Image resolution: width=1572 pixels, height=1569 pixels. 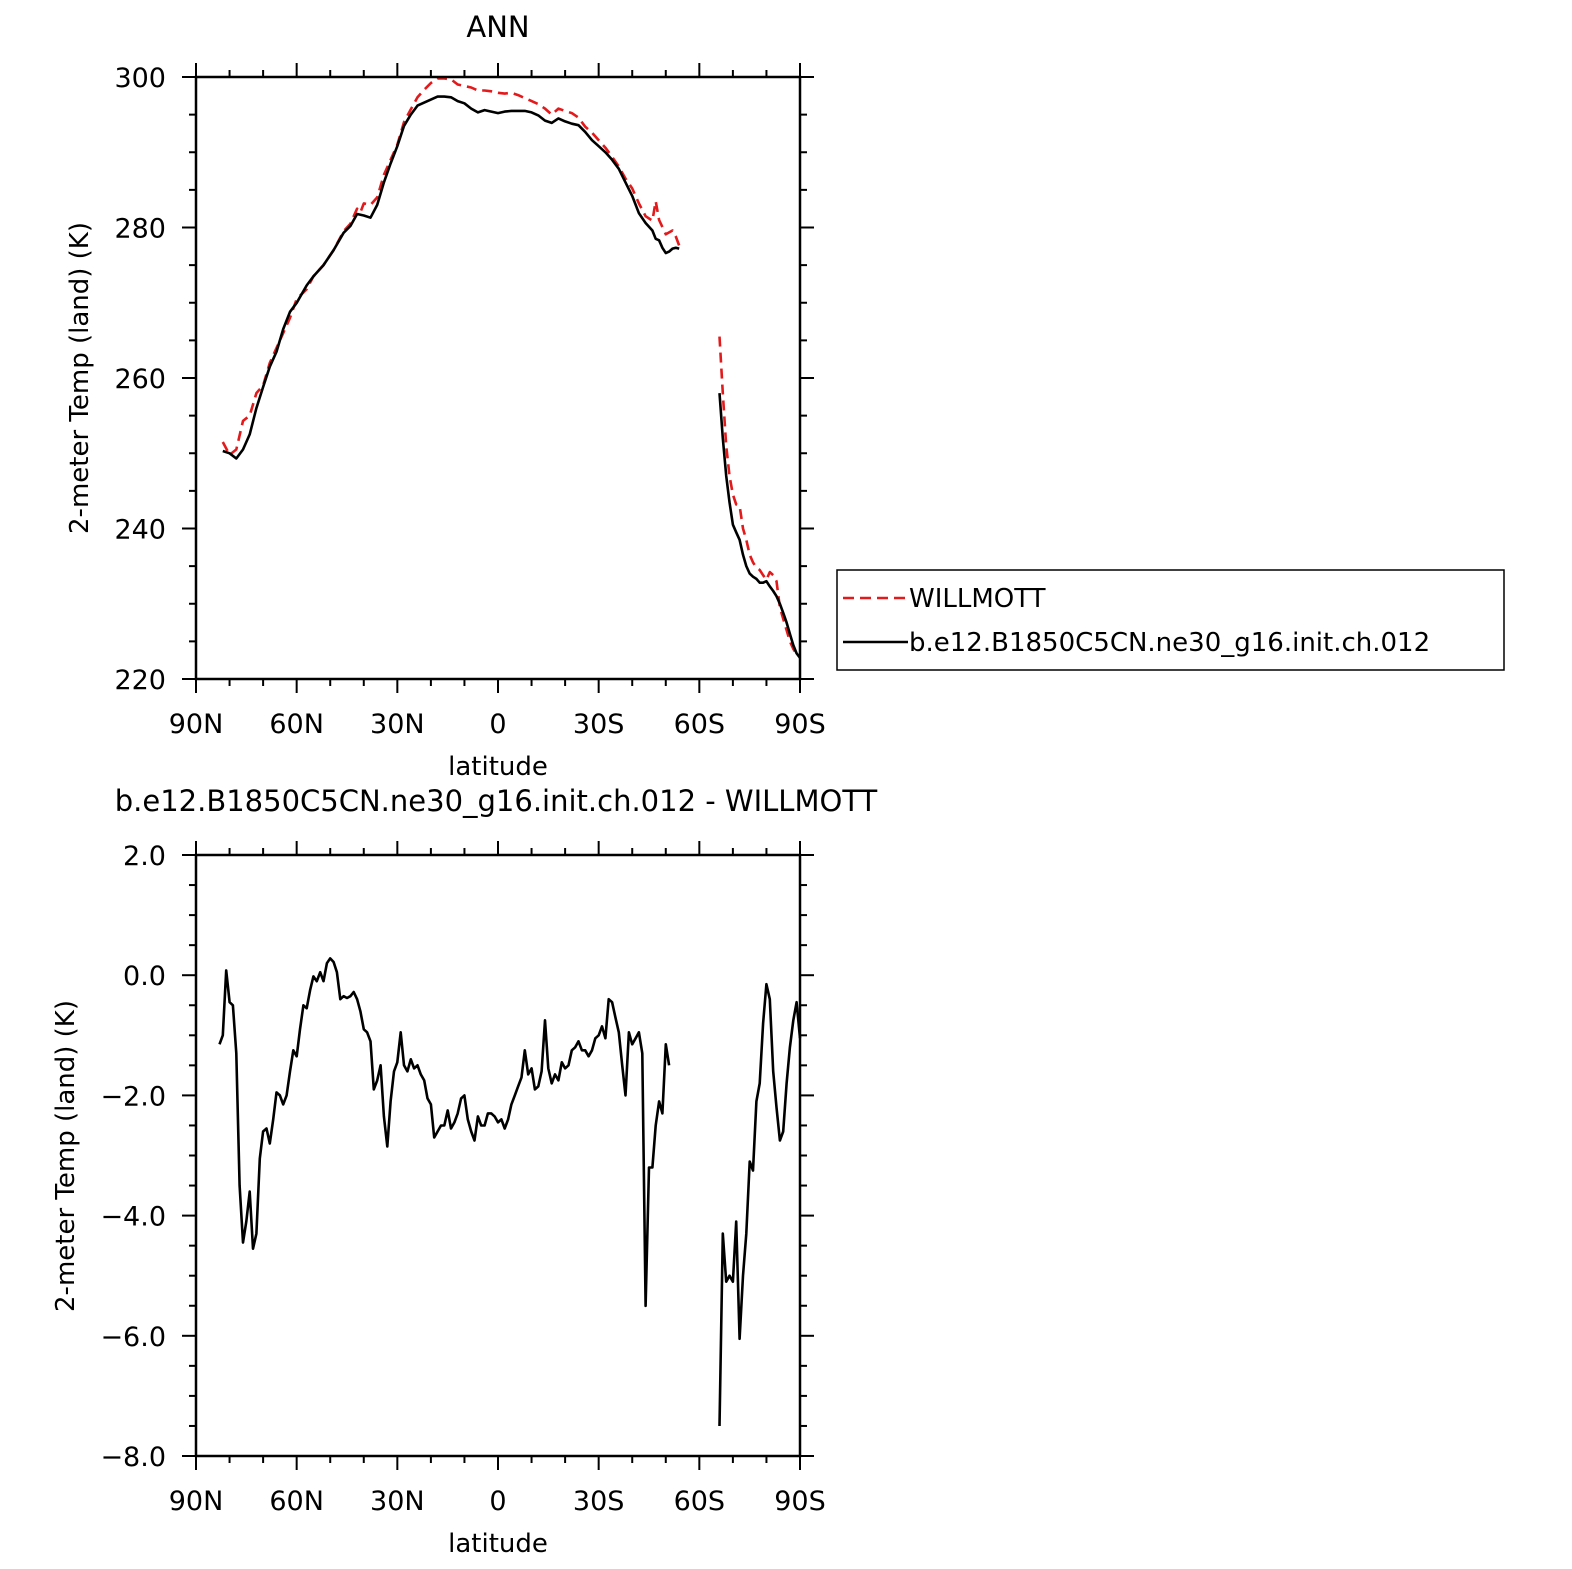 I want to click on legend-box, so click(x=1170, y=620).